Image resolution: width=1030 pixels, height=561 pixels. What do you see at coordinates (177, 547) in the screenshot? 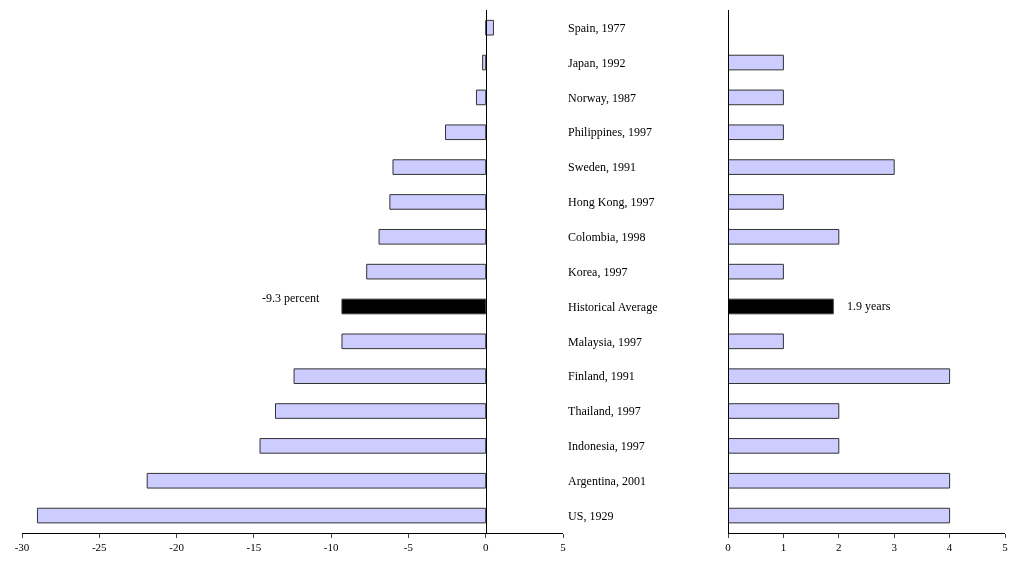
I see `x-tick-label: -20` at bounding box center [177, 547].